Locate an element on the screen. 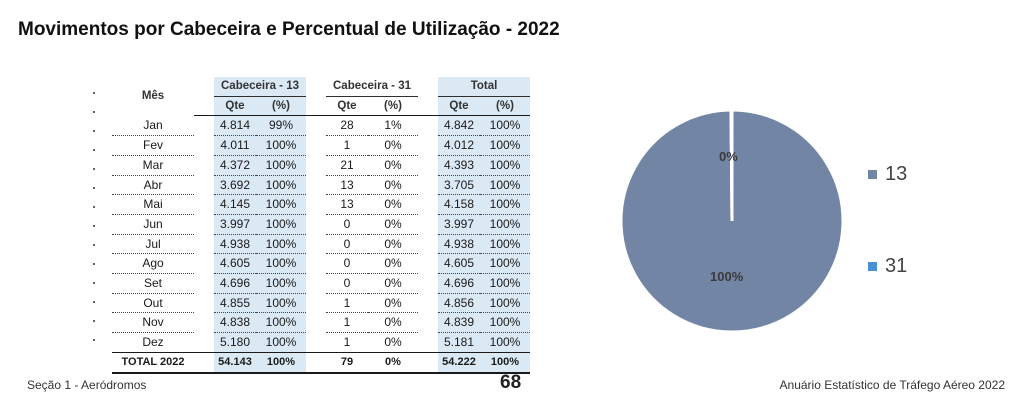  pie-label-13: 100% is located at coordinates (727, 276).